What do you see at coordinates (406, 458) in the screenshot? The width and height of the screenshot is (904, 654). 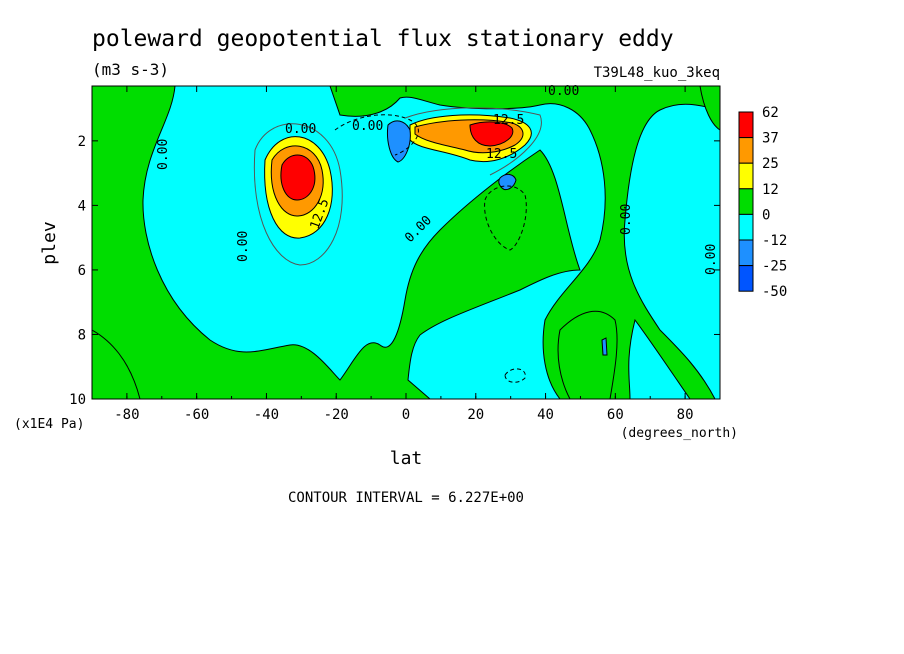 I see `x-axis-label: lat` at bounding box center [406, 458].